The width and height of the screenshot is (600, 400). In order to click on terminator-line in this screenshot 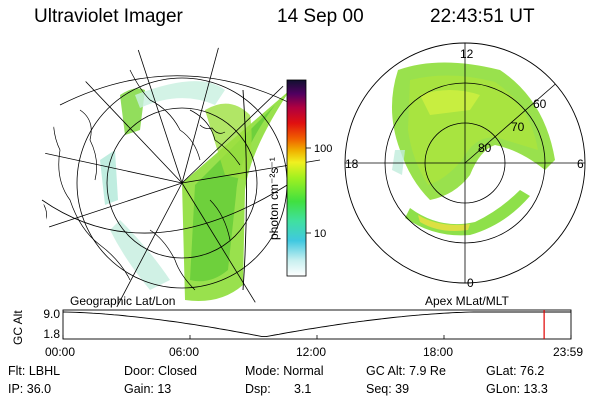, I will do `click(244, 190)`.